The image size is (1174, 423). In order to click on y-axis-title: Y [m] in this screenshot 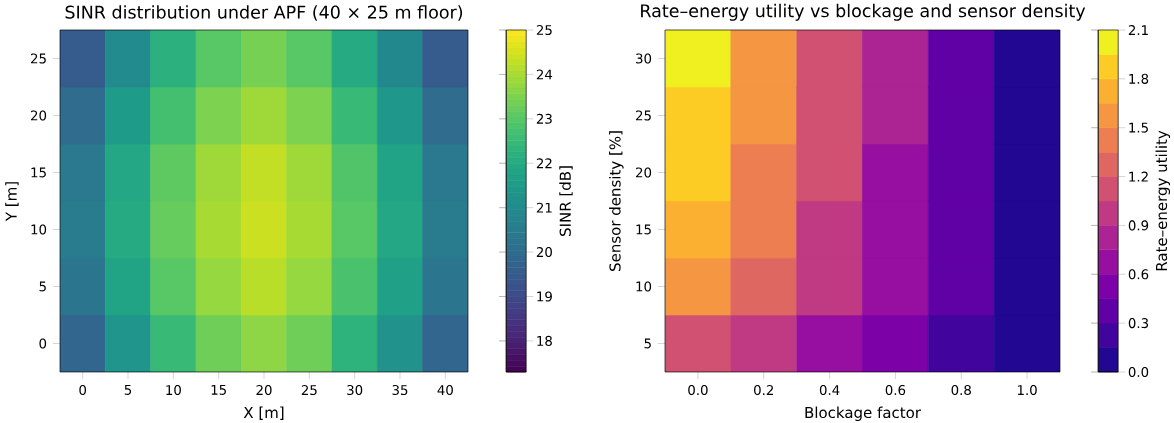, I will do `click(12, 202)`.